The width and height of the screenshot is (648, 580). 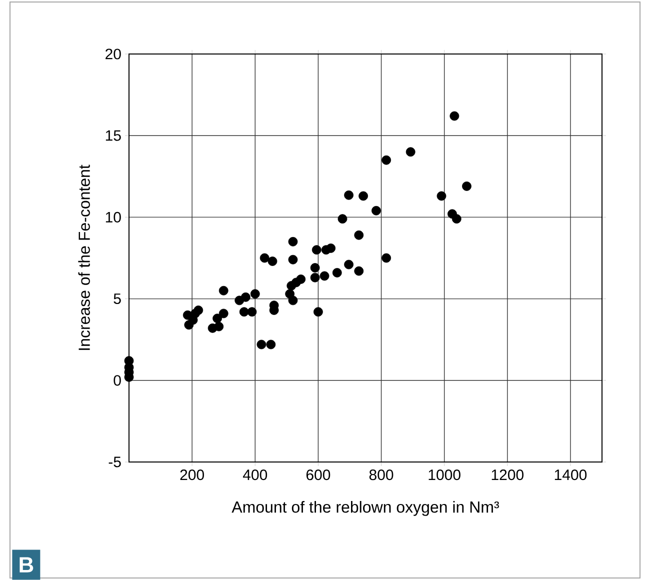 What do you see at coordinates (508, 475) in the screenshot?
I see `x-tick-label: 1200` at bounding box center [508, 475].